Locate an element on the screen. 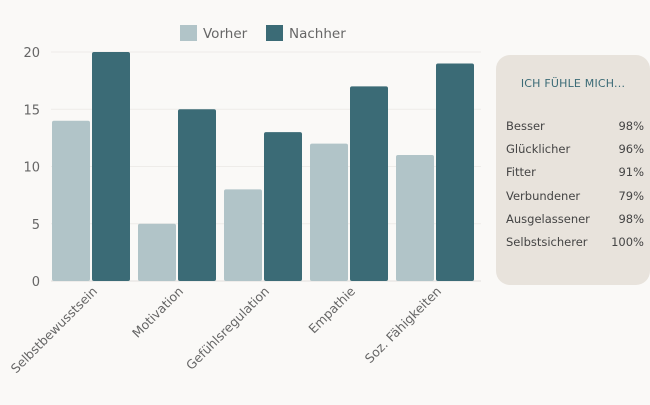  x-tick-label: Gefühlsregulation is located at coordinates (227, 328).